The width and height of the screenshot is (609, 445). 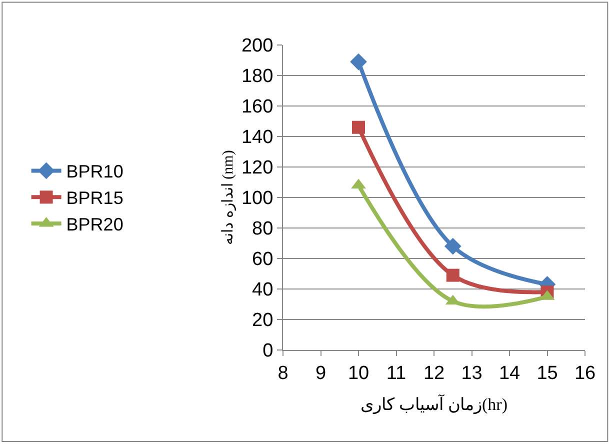 I want to click on y-tick-label: 20, so click(x=263, y=321).